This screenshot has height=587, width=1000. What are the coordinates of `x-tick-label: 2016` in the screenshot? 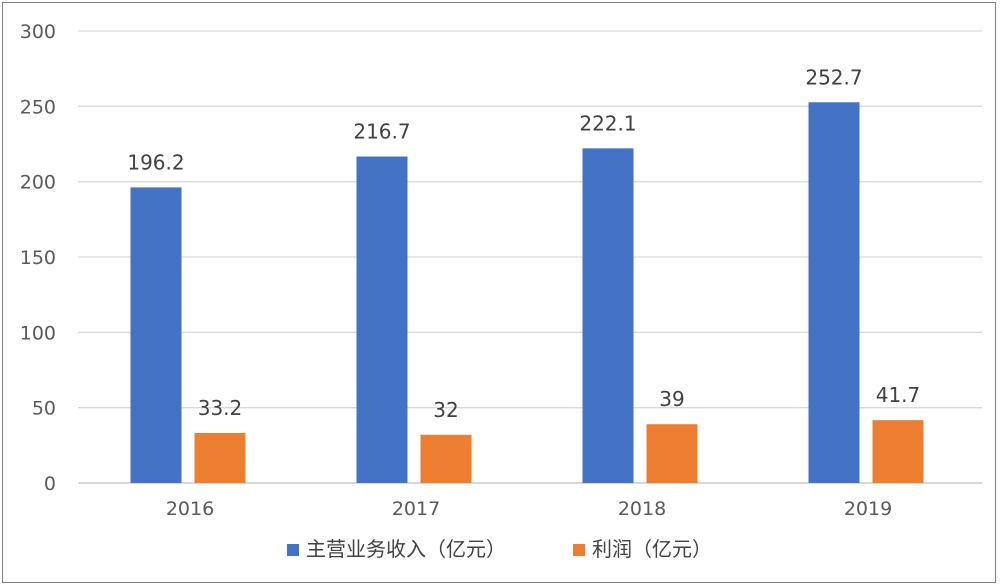 It's located at (190, 509).